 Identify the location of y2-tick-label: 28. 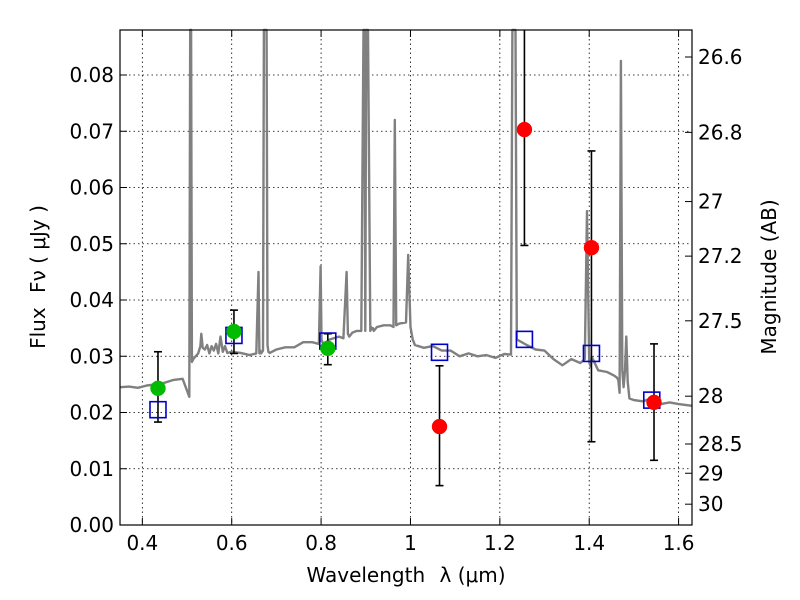
(710, 396).